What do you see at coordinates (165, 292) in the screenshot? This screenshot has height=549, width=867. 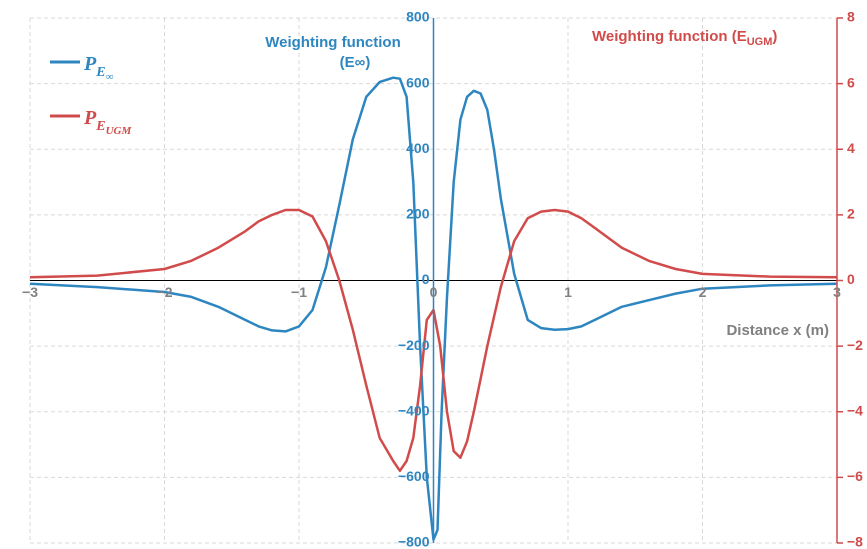 I see `x-tick-label: −2` at bounding box center [165, 292].